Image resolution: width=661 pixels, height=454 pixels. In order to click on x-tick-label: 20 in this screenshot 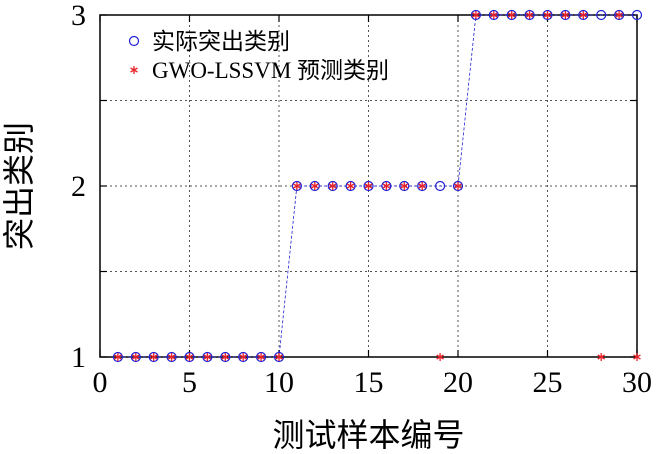, I will do `click(458, 382)`.